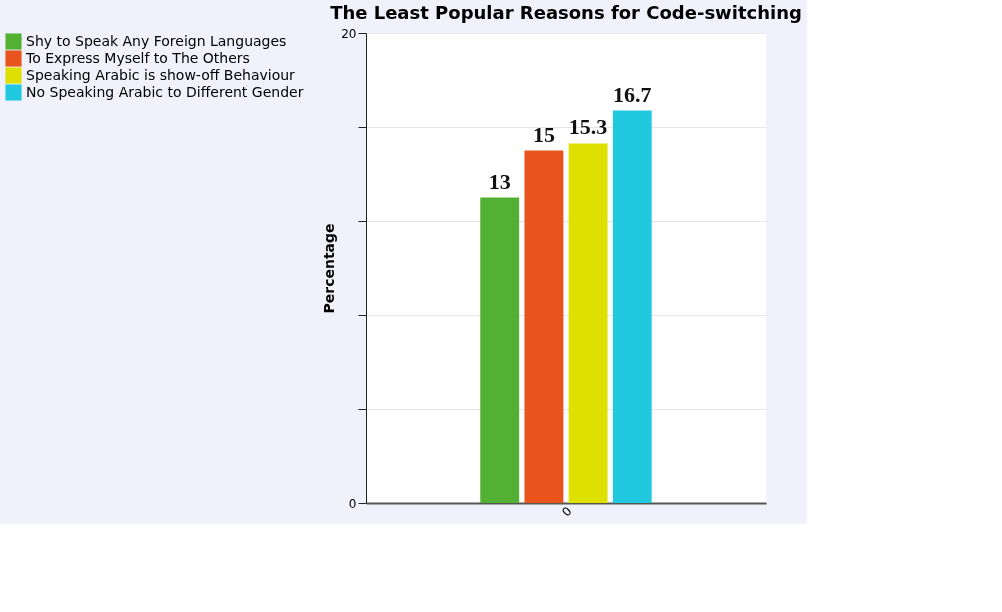  What do you see at coordinates (566, 12) in the screenshot?
I see `chart-title: The Least Popular Reasons for Code-switching` at bounding box center [566, 12].